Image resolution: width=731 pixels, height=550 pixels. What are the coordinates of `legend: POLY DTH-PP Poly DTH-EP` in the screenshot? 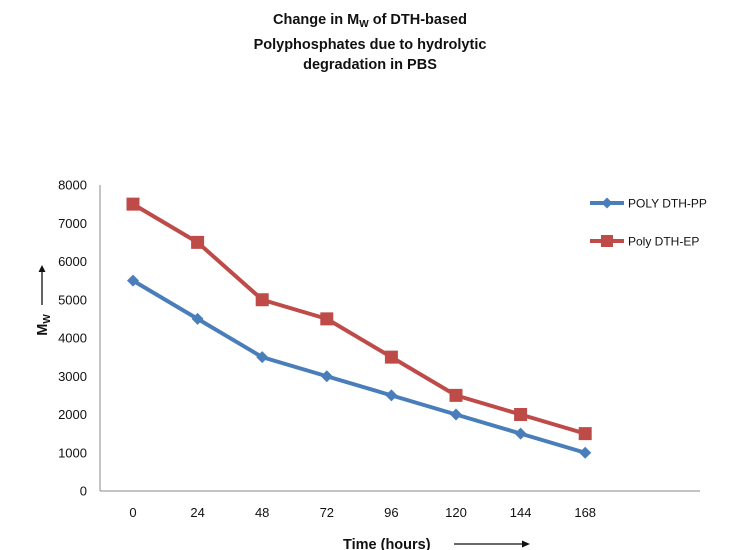 It's located at (648, 223).